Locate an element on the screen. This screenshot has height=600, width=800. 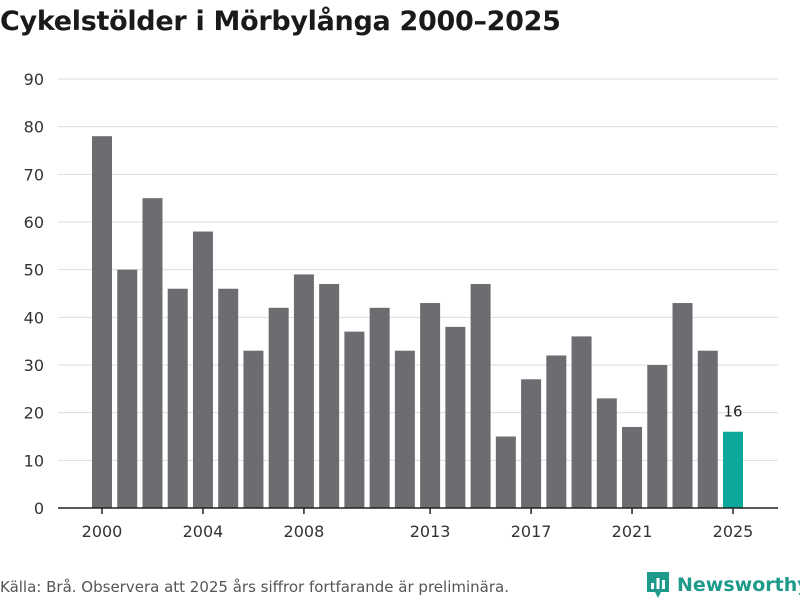
y-tick-label: 20 is located at coordinates (34, 413).